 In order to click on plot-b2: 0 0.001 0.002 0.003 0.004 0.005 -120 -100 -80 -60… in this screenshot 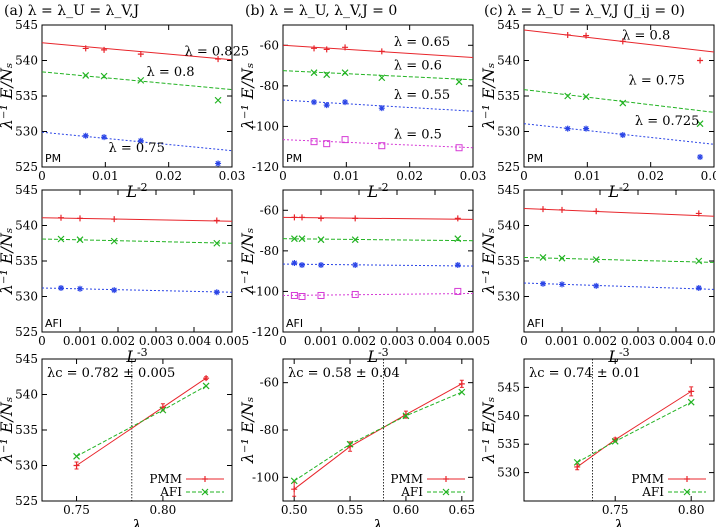, I will do `click(364, 277)`.